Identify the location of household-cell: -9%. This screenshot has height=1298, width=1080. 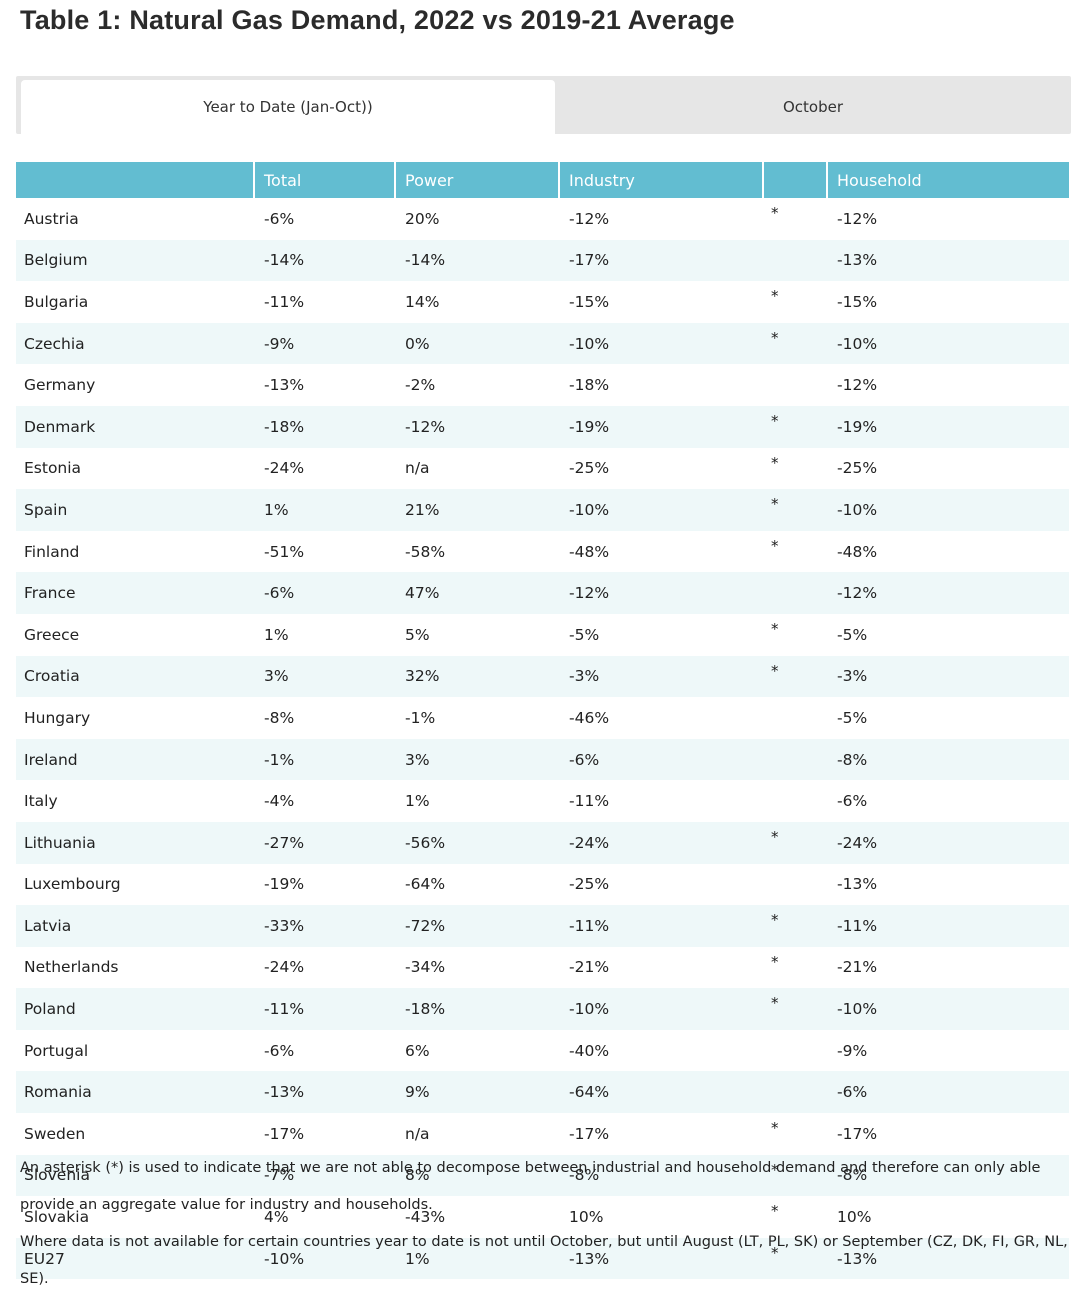
(947, 1050).